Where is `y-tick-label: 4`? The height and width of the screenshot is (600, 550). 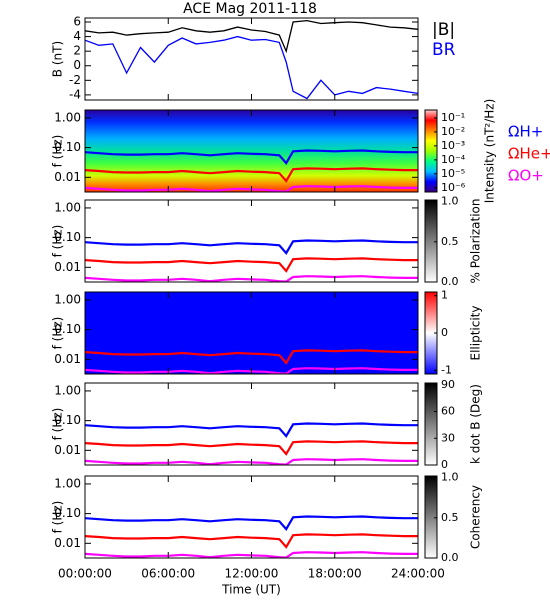 y-tick-label: 4 is located at coordinates (77, 36).